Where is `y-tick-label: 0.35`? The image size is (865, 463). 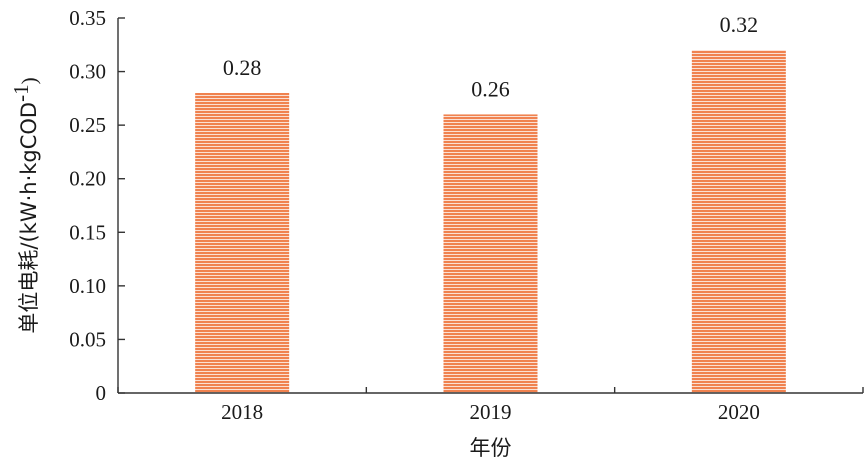
y-tick-label: 0.35 is located at coordinates (87, 18).